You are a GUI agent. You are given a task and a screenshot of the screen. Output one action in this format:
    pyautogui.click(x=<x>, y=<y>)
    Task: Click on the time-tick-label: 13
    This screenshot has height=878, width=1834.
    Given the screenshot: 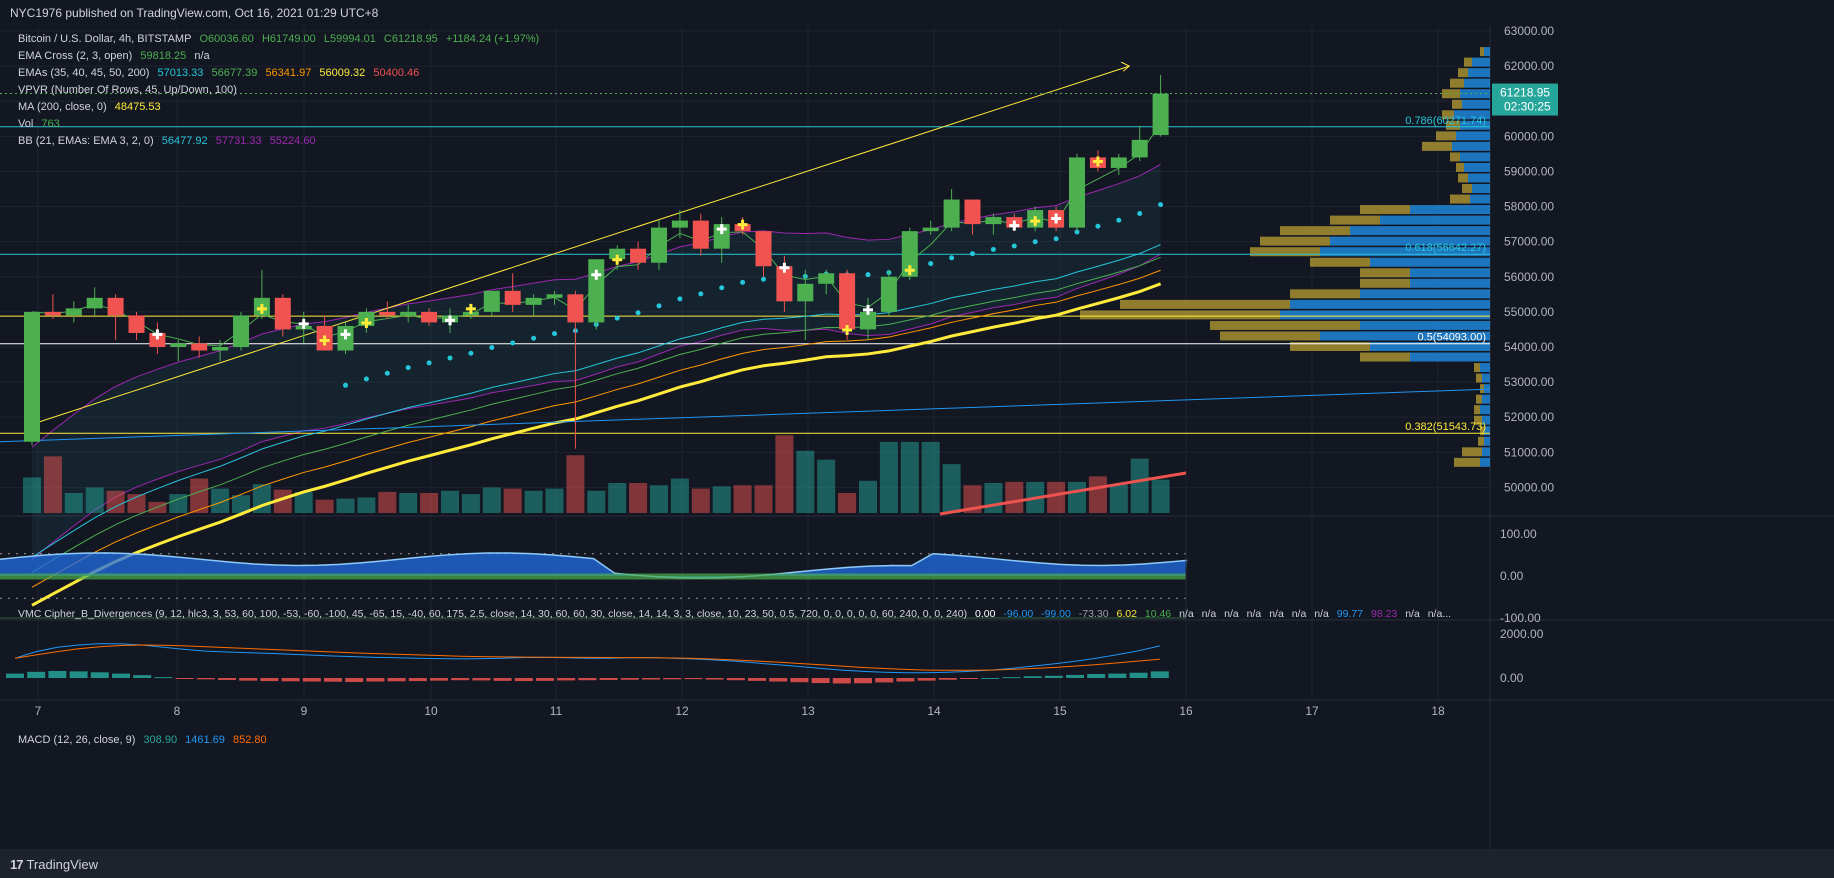 What is the action you would take?
    pyautogui.click(x=808, y=711)
    